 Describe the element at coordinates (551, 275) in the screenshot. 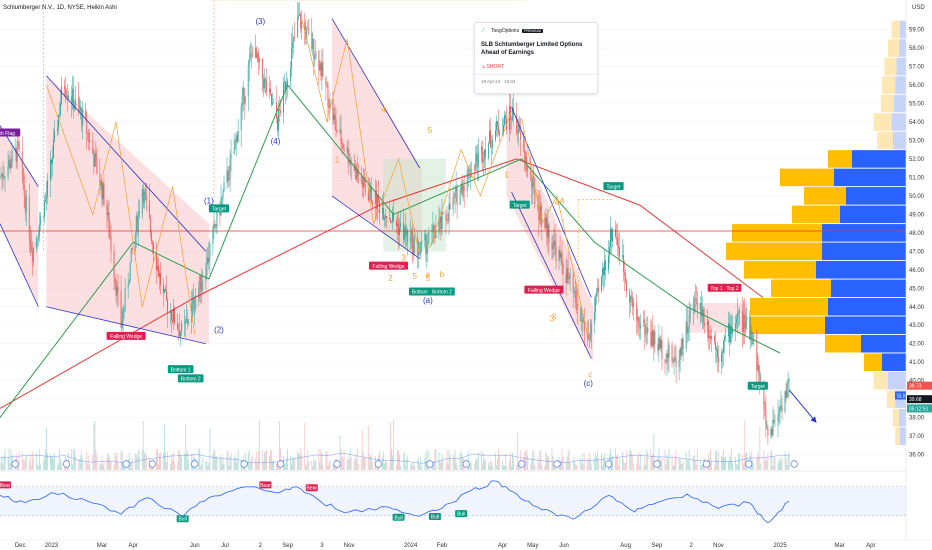

I see `wedge-lower-line` at that location.